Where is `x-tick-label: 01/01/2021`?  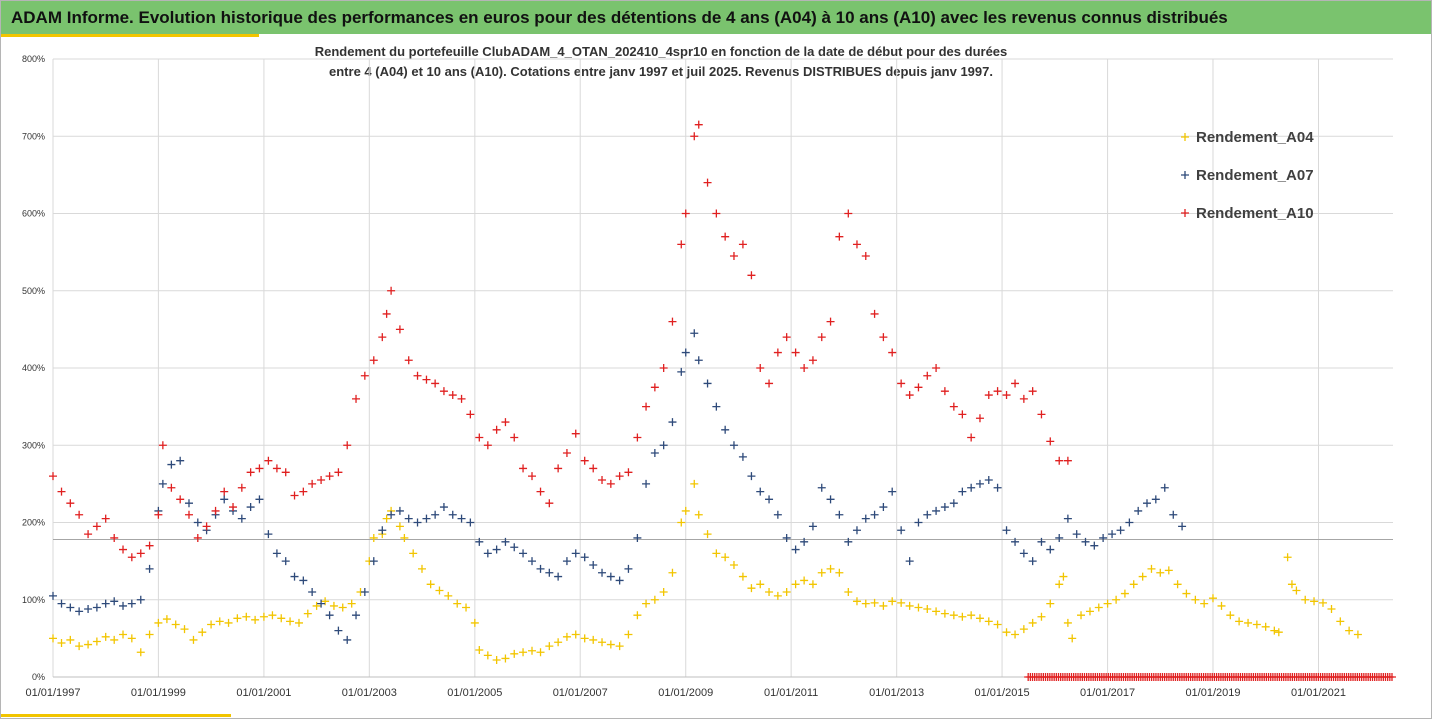 x-tick-label: 01/01/2021 is located at coordinates (1318, 693).